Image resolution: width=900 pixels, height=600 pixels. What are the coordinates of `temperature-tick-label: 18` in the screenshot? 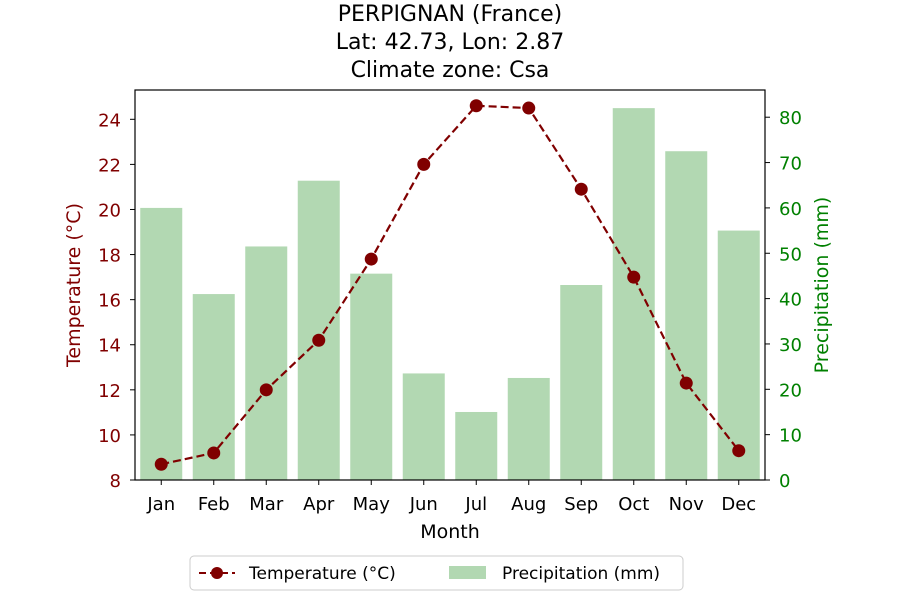 It's located at (109, 256).